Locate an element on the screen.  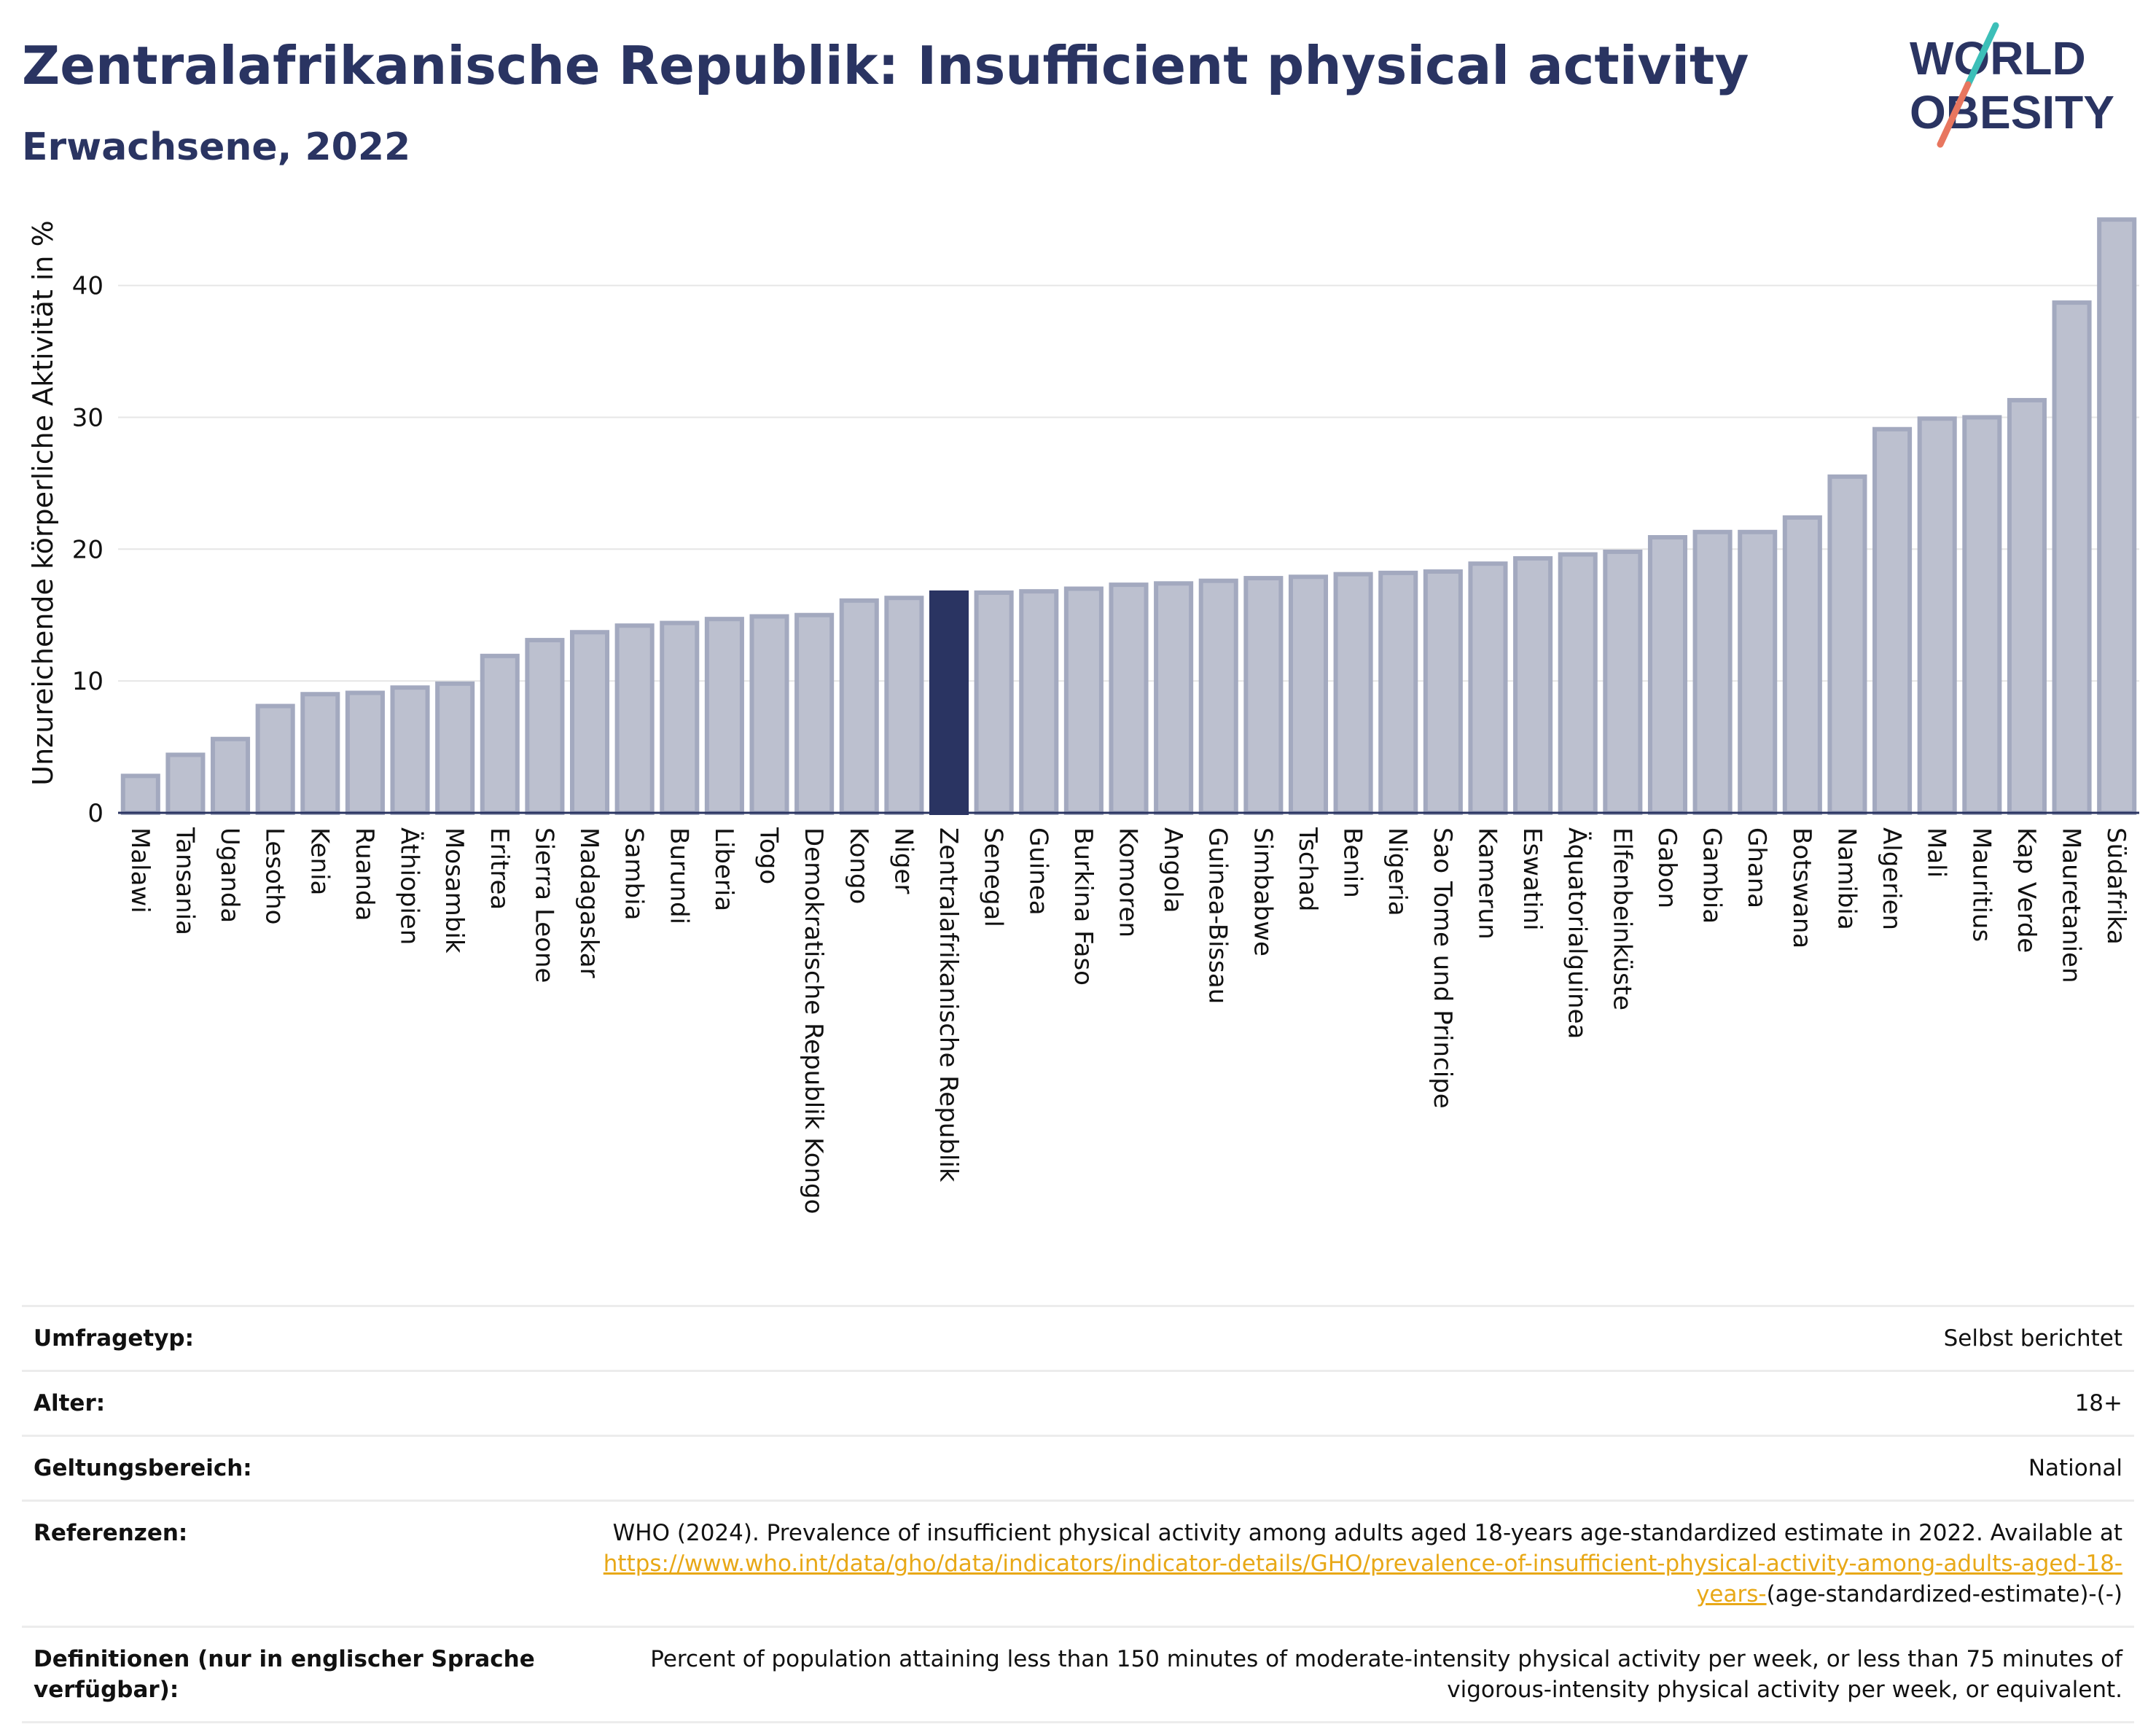
metadata-label: Referenzen: is located at coordinates (111, 1533).